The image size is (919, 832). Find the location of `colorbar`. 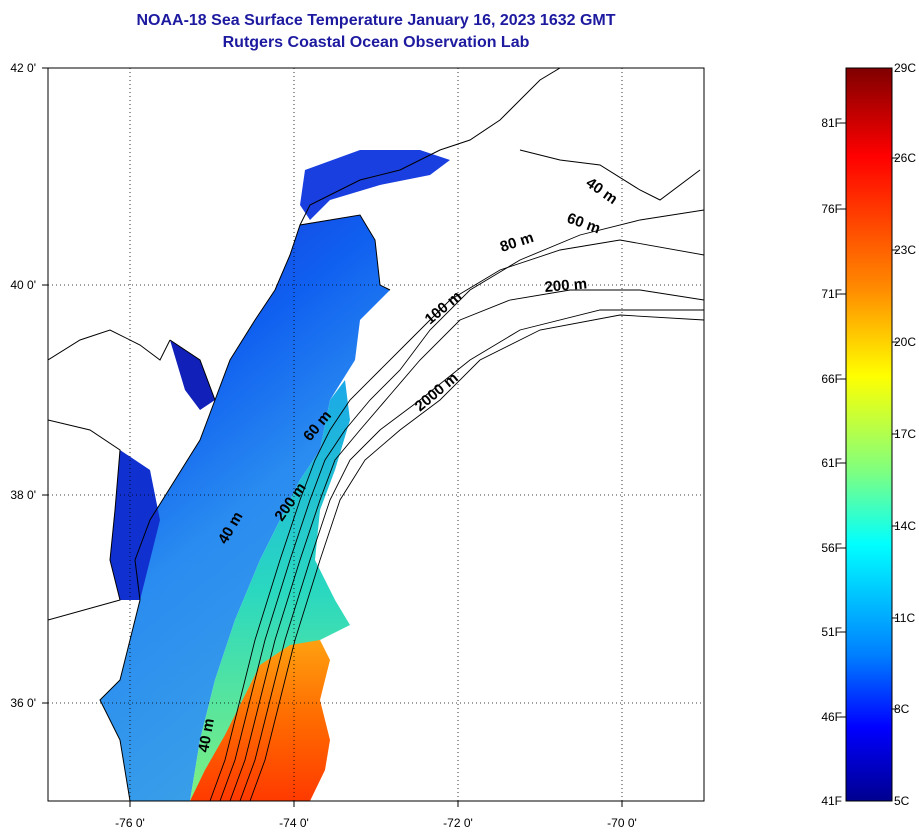

colorbar is located at coordinates (869, 434).